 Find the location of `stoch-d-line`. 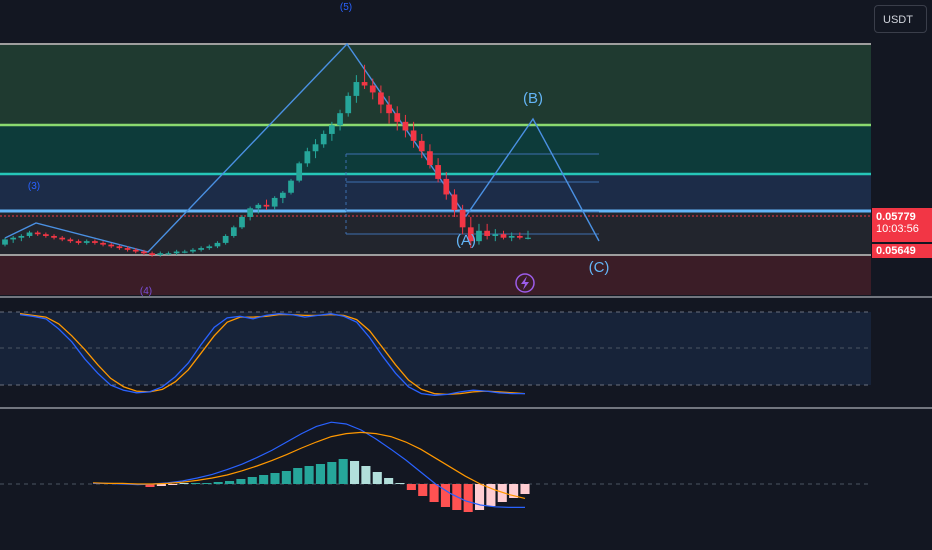

stoch-d-line is located at coordinates (272, 354).